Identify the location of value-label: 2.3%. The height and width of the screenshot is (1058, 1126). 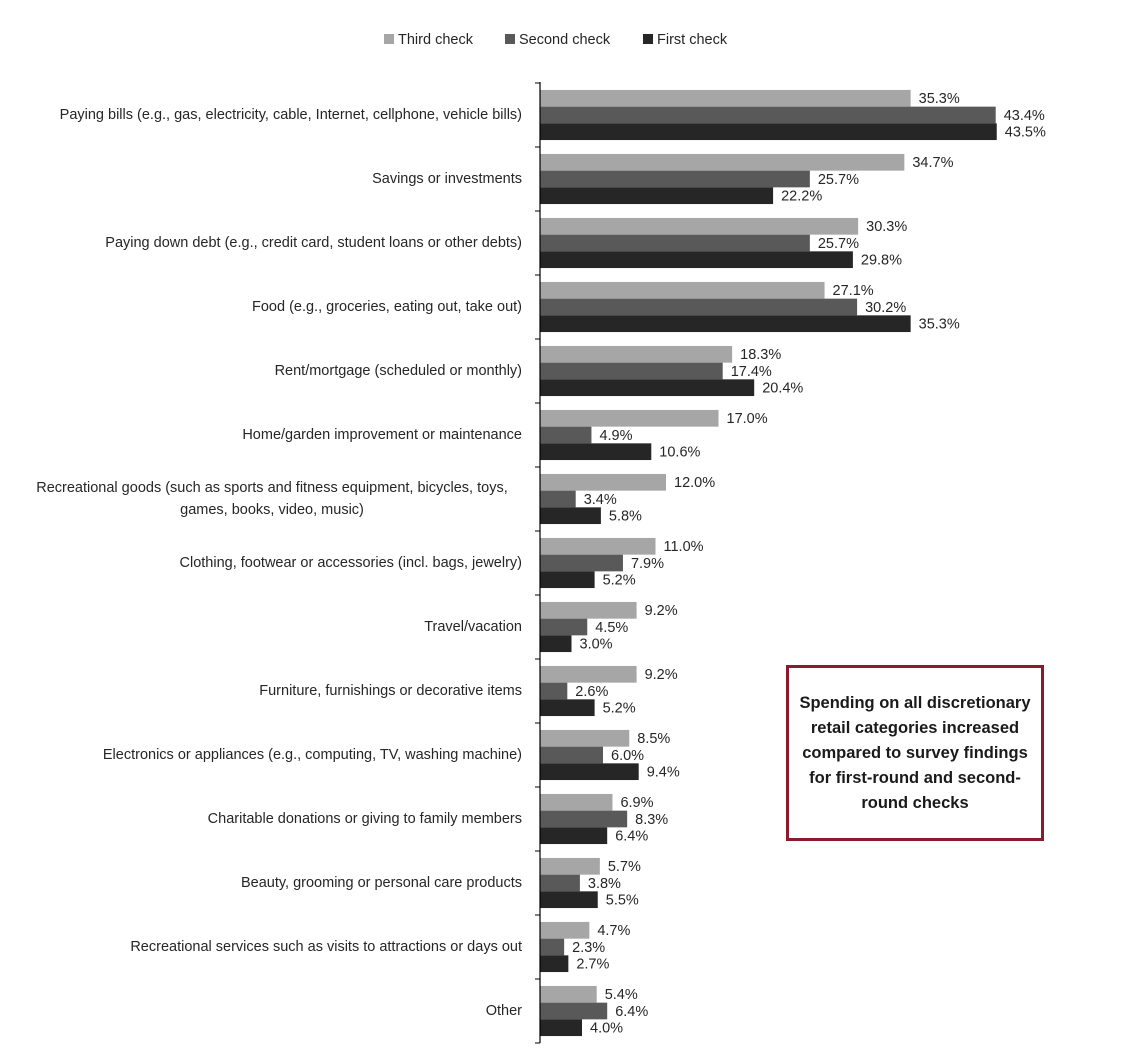
(588, 948).